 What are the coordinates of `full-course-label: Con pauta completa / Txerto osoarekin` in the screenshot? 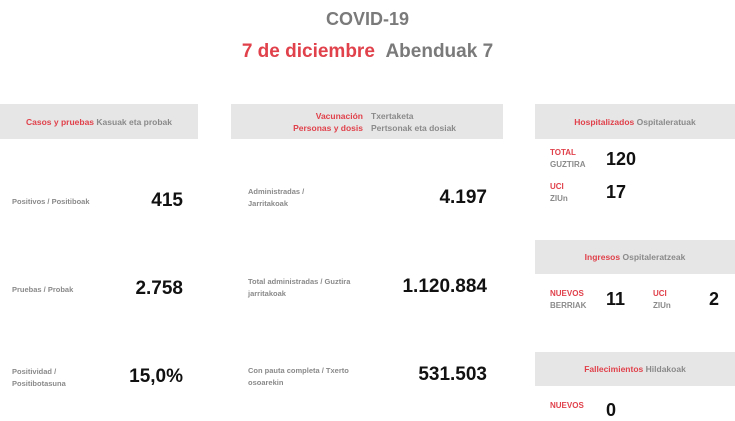 It's located at (298, 376).